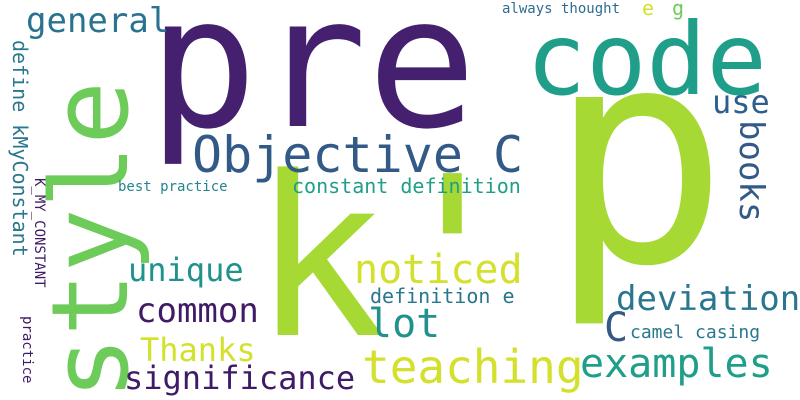 This screenshot has width=800, height=400. What do you see at coordinates (708, 299) in the screenshot?
I see `word-deviation: deviation` at bounding box center [708, 299].